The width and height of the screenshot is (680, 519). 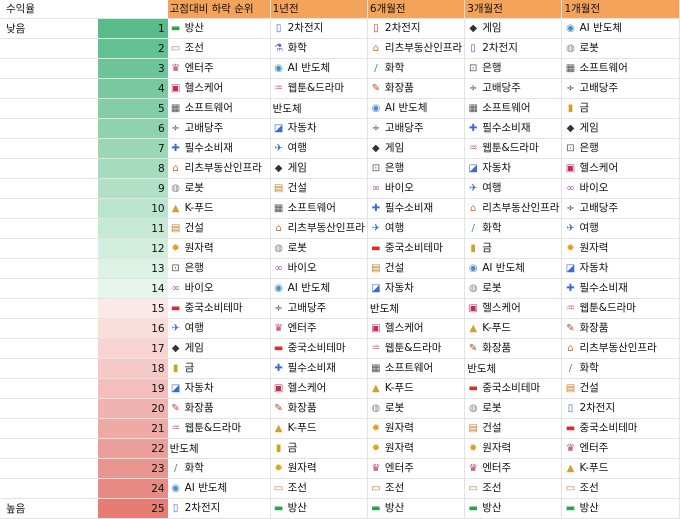 What do you see at coordinates (319, 10) in the screenshot?
I see `col-header-1-year-ago: 1년전` at bounding box center [319, 10].